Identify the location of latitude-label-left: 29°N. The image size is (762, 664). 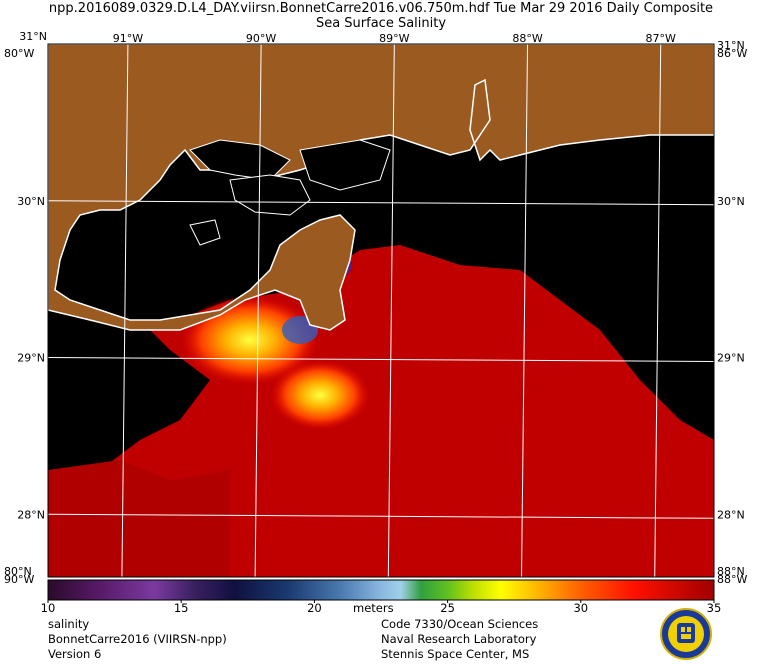
(31, 358).